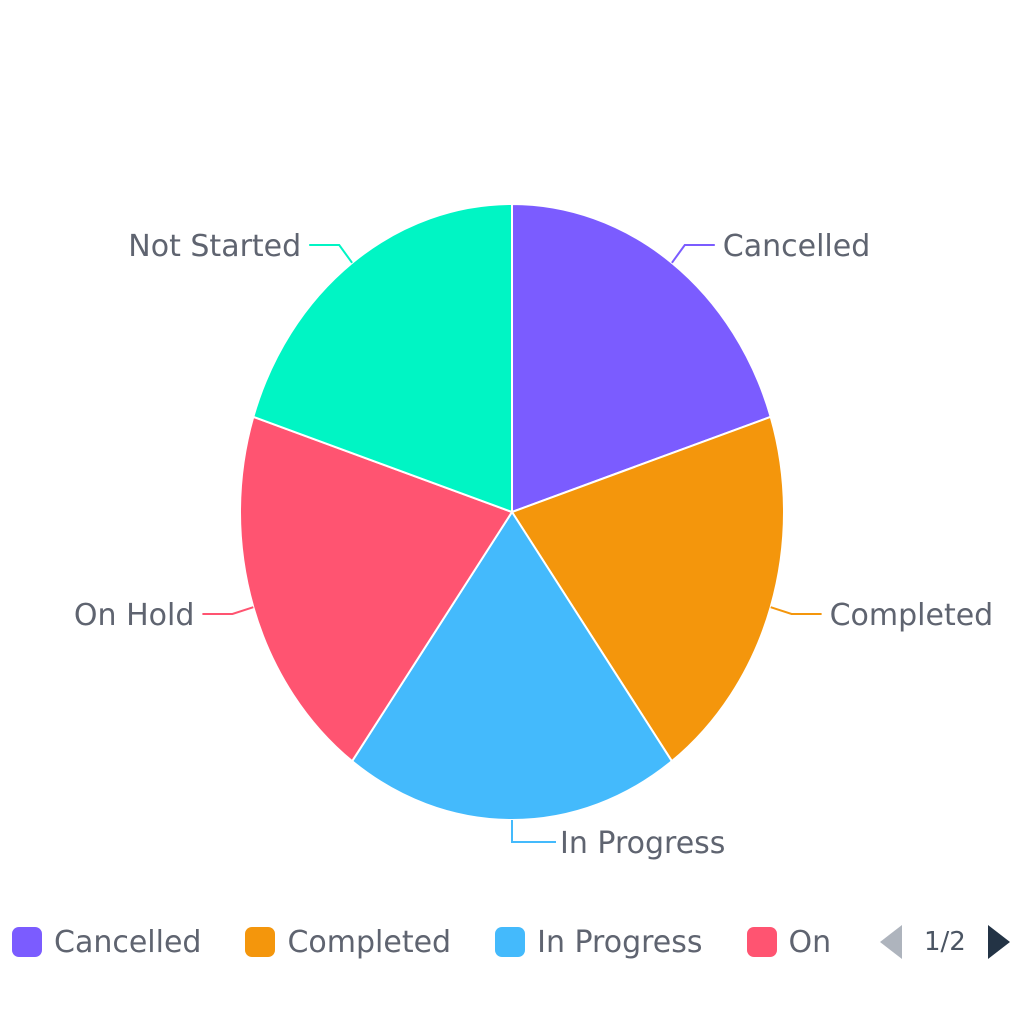  I want to click on legend-swatch-on-hold, so click(761, 942).